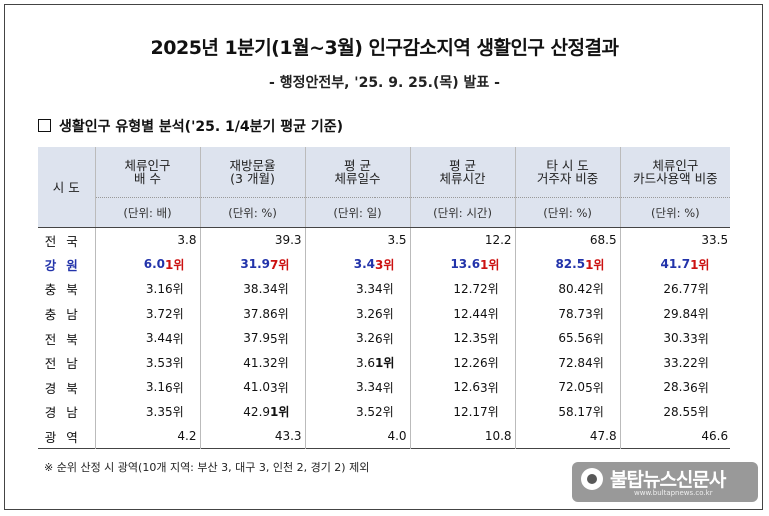 Image resolution: width=769 pixels, height=516 pixels. Describe the element at coordinates (668, 480) in the screenshot. I see `publisher-name: 불탑뉴스신문사` at that location.